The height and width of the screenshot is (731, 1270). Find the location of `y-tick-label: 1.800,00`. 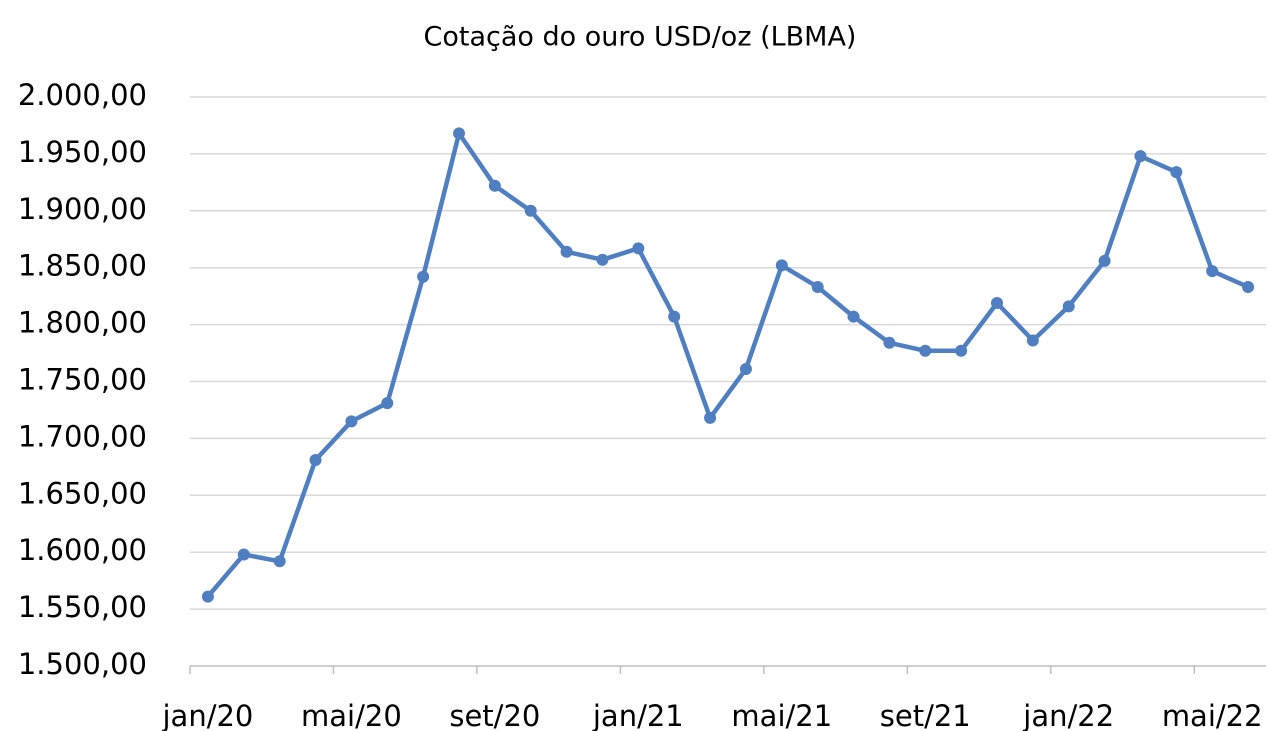

y-tick-label: 1.800,00 is located at coordinates (82, 323).